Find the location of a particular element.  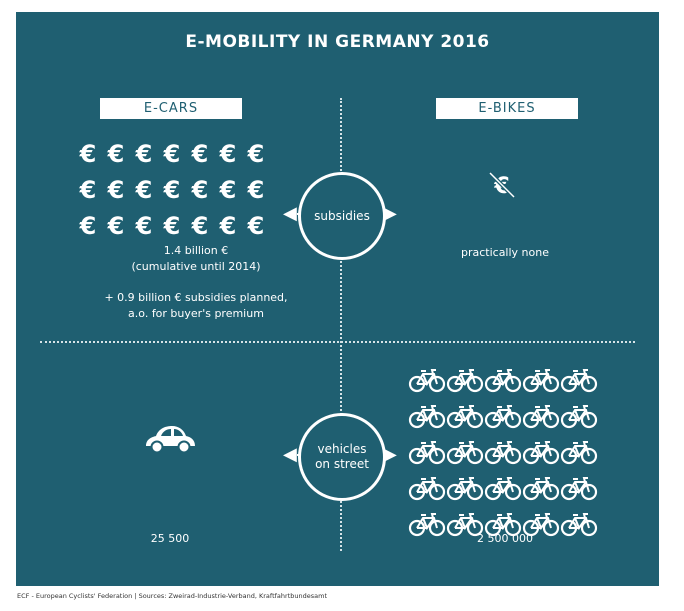

subsidies-circle: subsidies is located at coordinates (342, 216).